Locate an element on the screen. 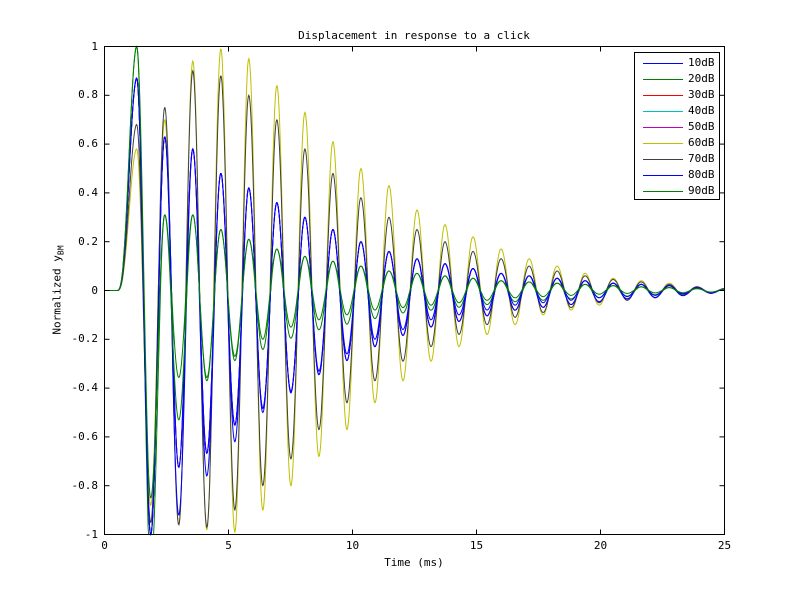 The image size is (800, 600). legend-item: 20dB is located at coordinates (677, 80).